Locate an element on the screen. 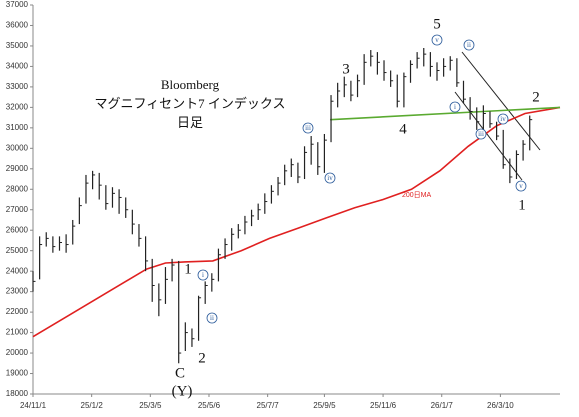  y-tick-label: 20000 is located at coordinates (17, 352).